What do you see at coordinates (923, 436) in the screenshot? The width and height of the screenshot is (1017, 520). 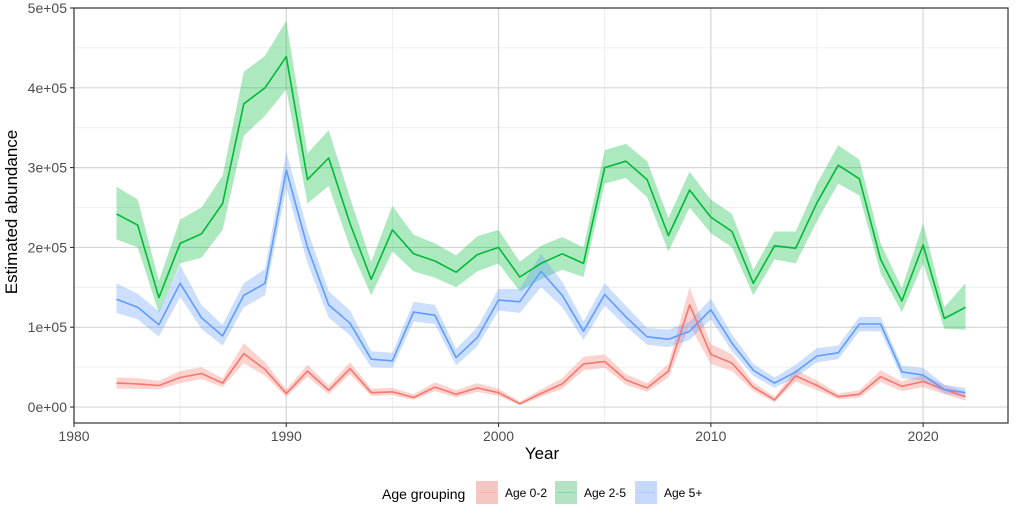 I see `x-tick-label: 2020` at bounding box center [923, 436].